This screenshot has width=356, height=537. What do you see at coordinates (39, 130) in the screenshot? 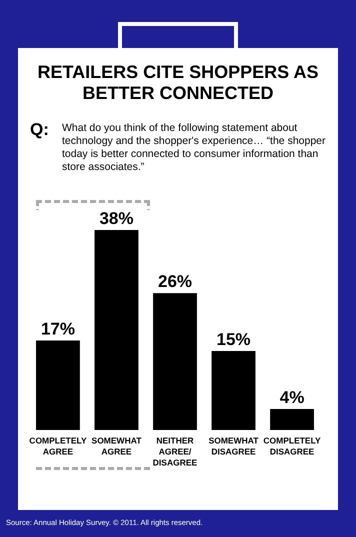
I see `text: Q:` at bounding box center [39, 130].